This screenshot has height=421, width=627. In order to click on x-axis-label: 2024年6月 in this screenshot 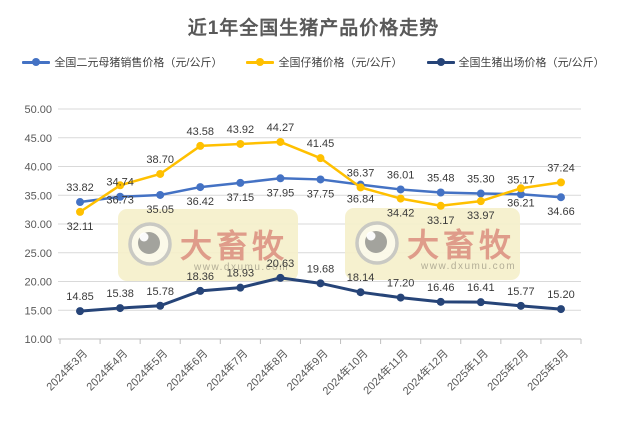, I will do `click(186, 369)`.